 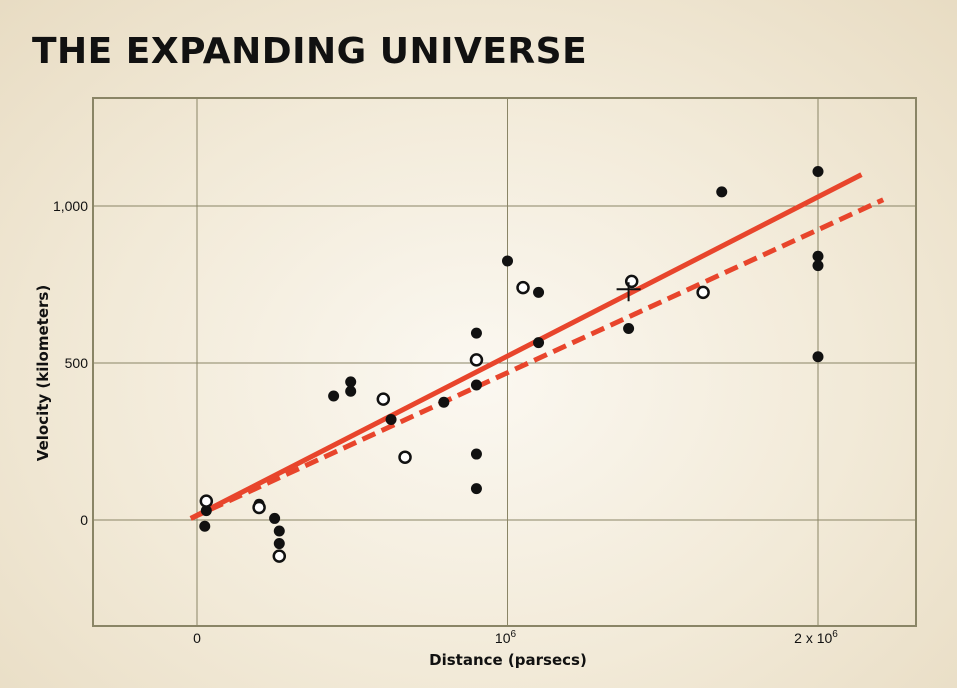 I want to click on y-tick-label-2: 1,000, so click(x=70, y=206).